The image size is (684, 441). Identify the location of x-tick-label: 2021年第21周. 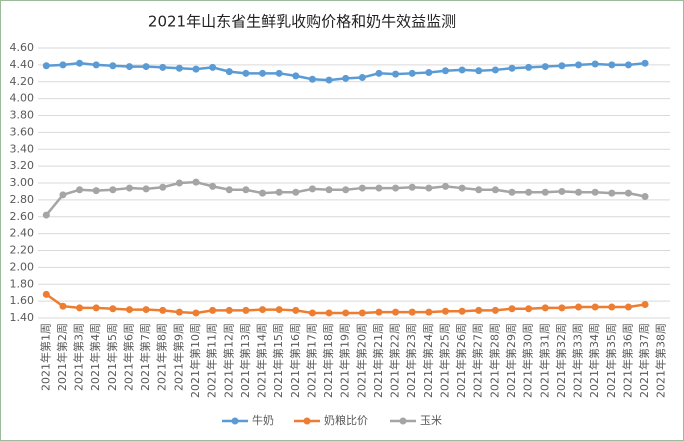
(378, 360).